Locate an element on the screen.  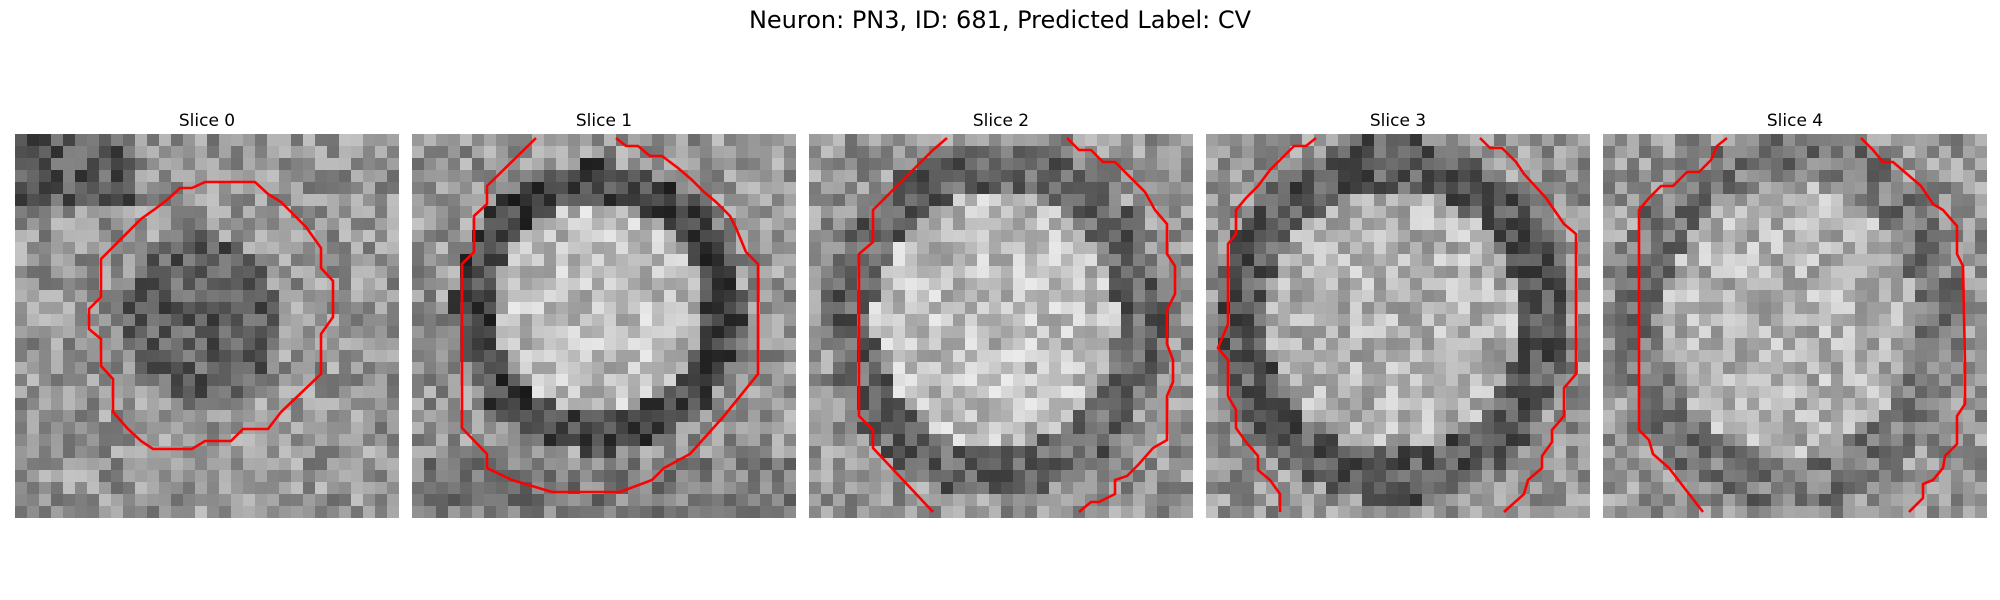
slice-title: Slice 0 is located at coordinates (207, 121).